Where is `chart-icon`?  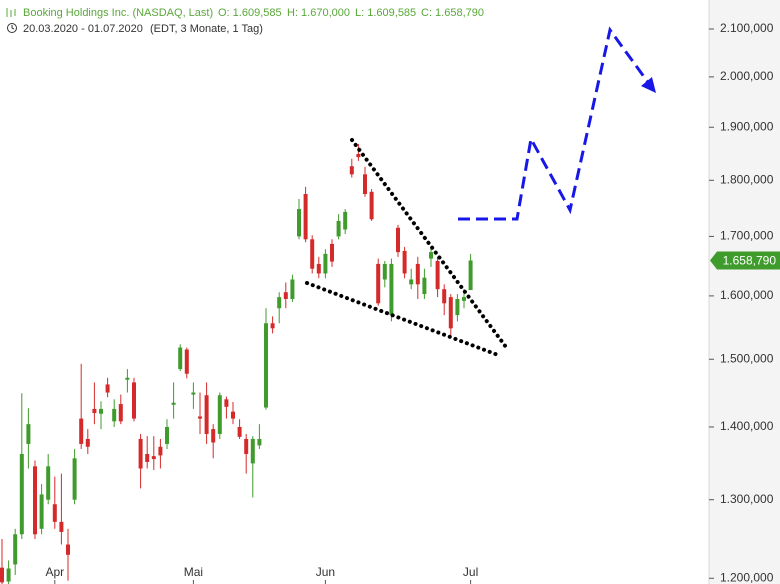
chart-icon is located at coordinates (11, 12).